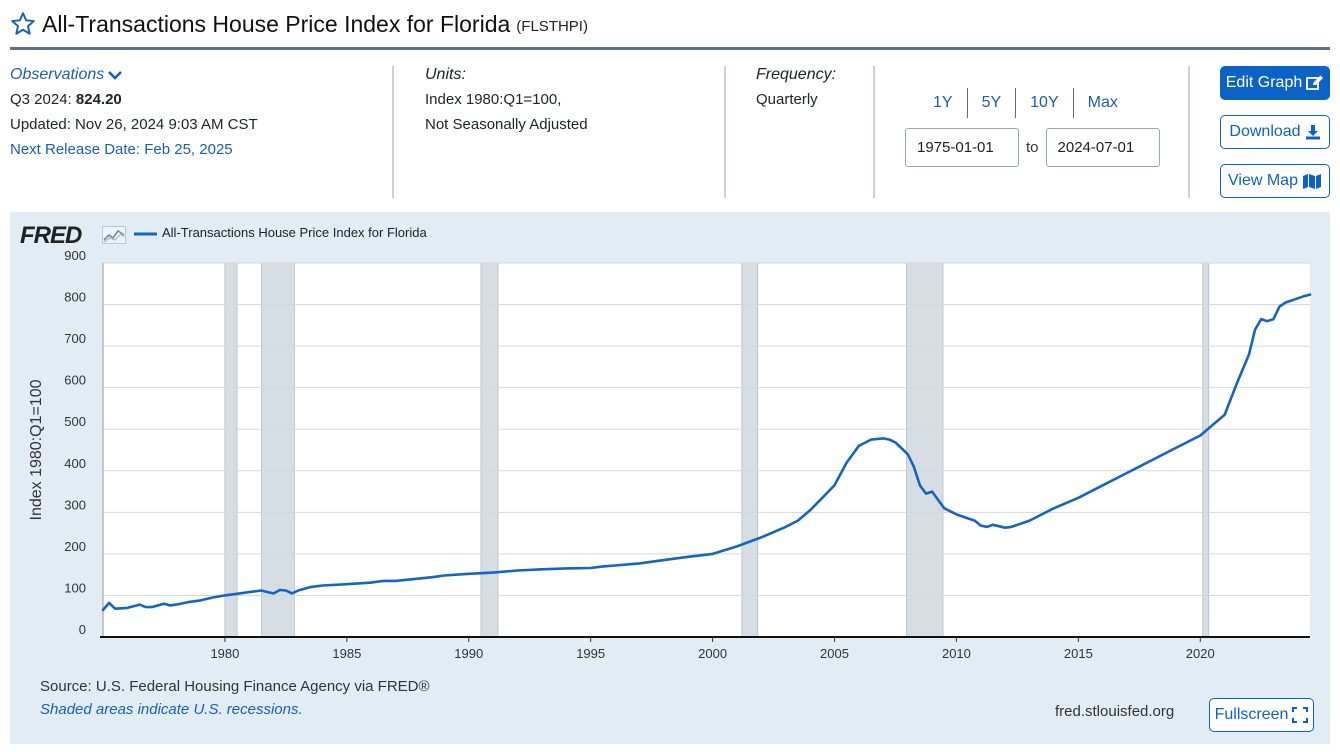 The height and width of the screenshot is (752, 1340). Describe the element at coordinates (41, 99) in the screenshot. I see `observation-period: Q3 2024:` at that location.